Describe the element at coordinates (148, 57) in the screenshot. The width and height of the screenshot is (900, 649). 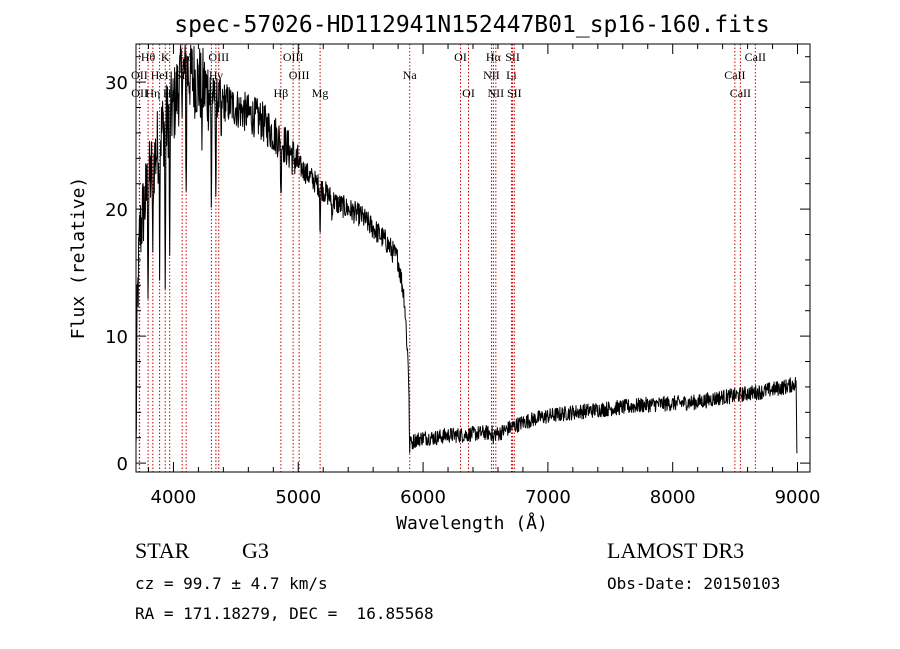
I see `line-marker-label: Hθ` at that location.